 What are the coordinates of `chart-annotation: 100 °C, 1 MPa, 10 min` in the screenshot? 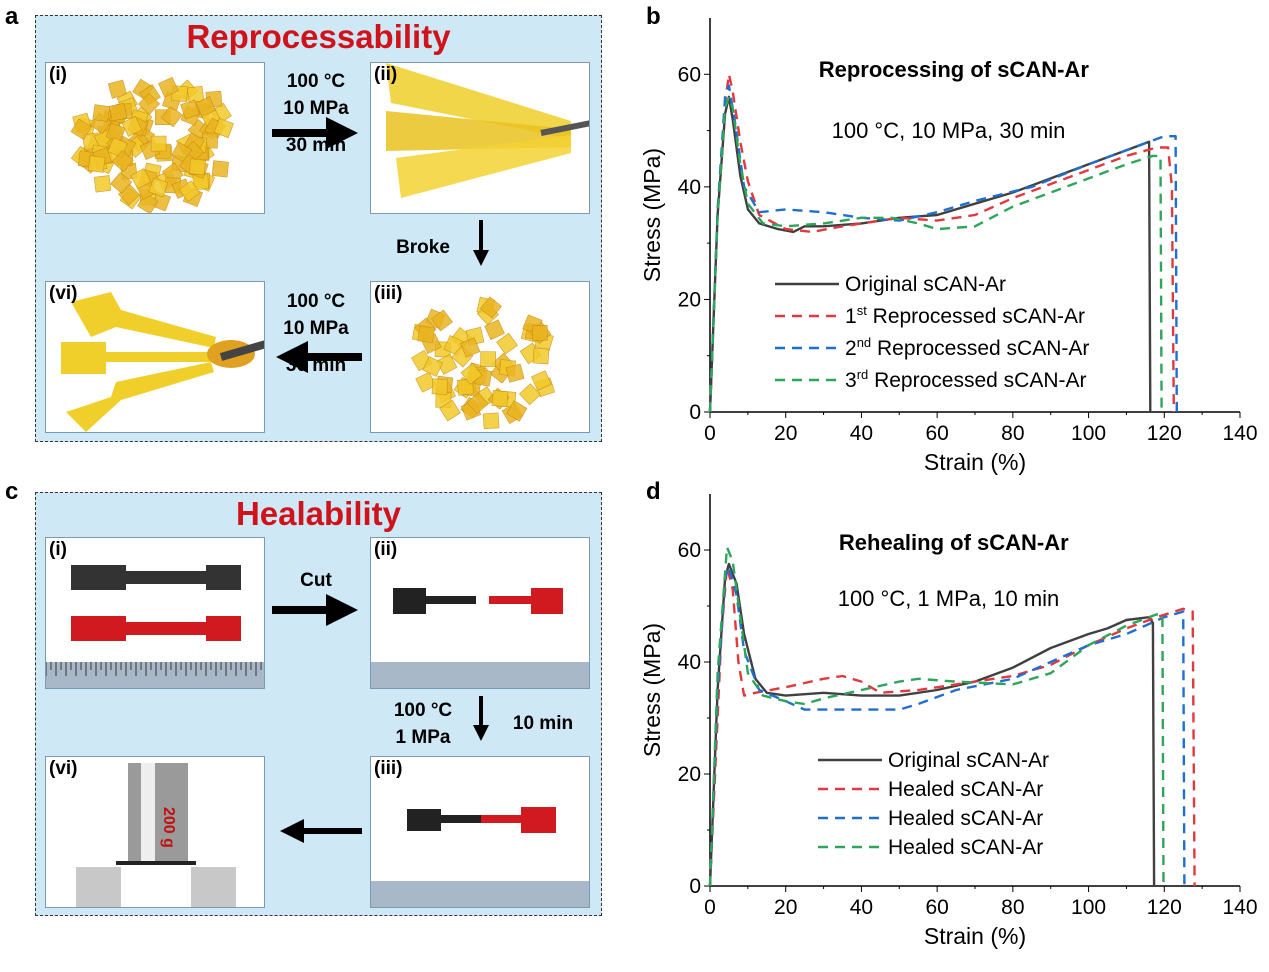 It's located at (949, 598).